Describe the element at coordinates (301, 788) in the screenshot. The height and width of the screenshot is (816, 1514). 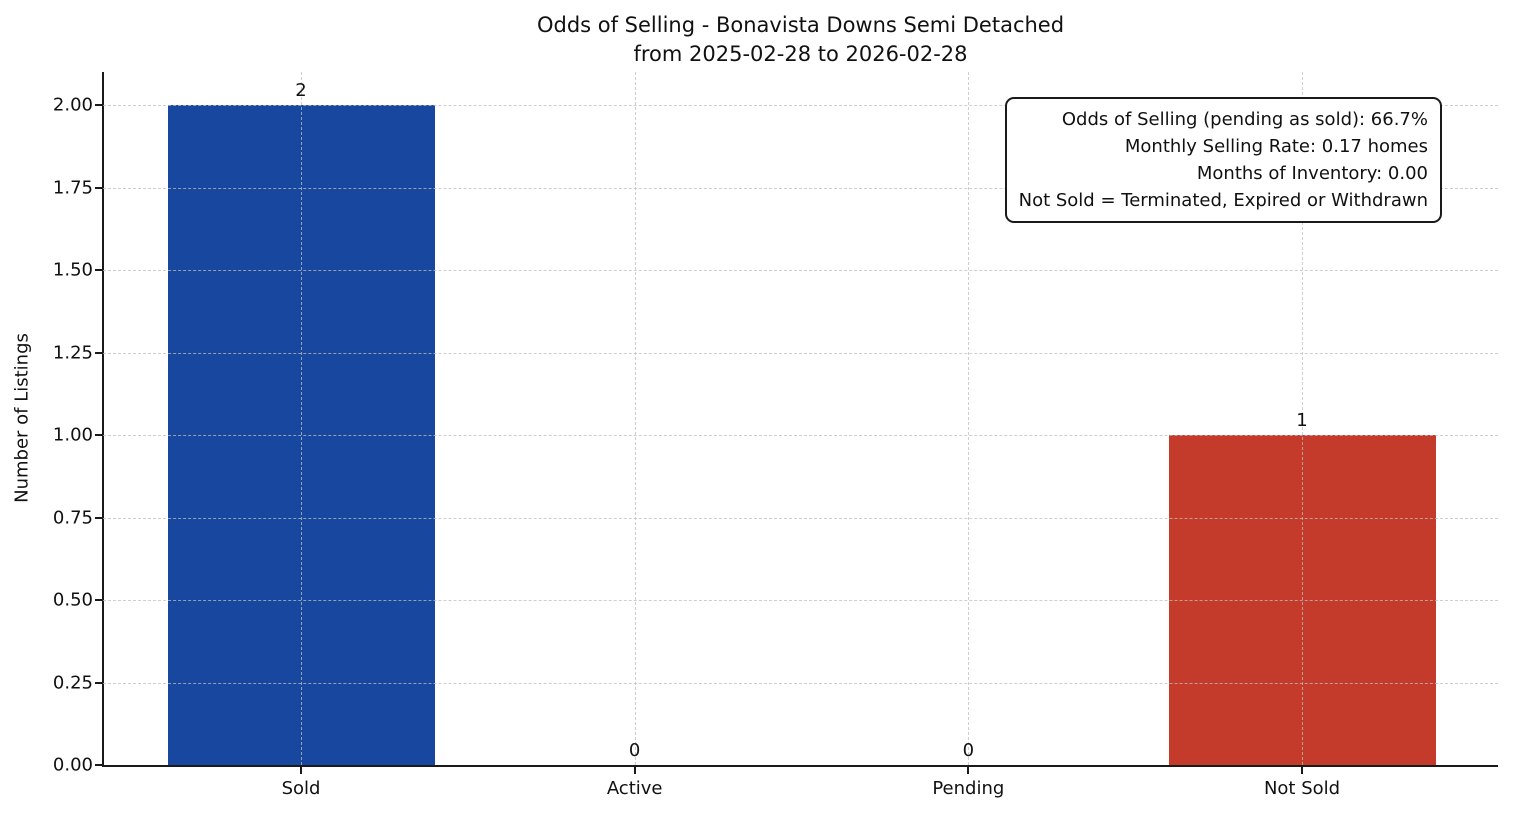
I see `x-tick-label-sold: Sold` at that location.